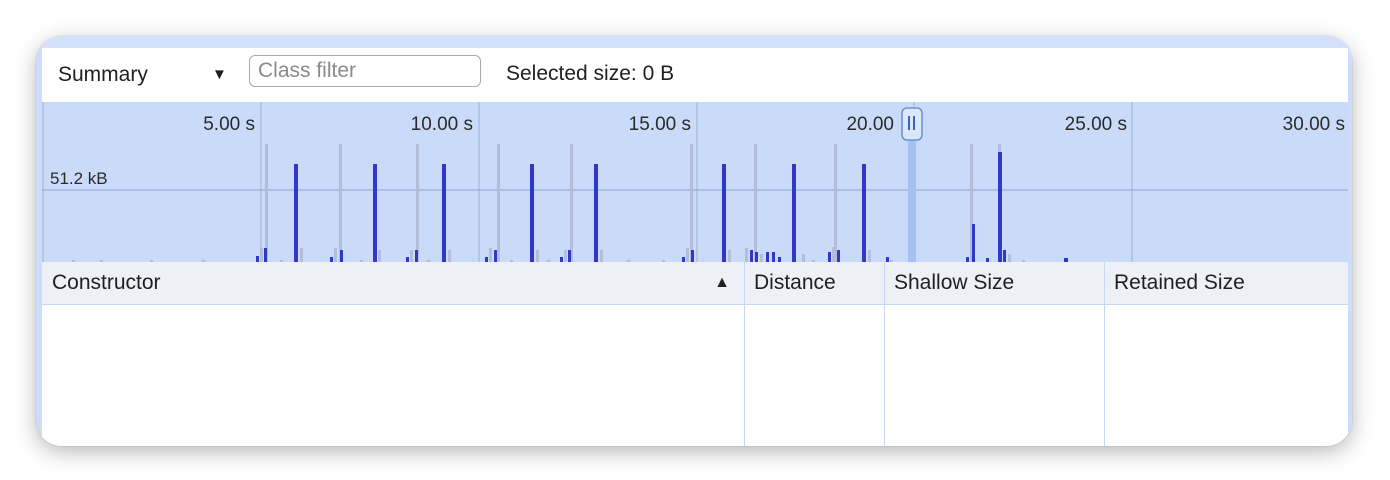 This screenshot has height=480, width=1390. I want to click on toolbar: Summary ▼ Selected size: 0 B, so click(695, 75).